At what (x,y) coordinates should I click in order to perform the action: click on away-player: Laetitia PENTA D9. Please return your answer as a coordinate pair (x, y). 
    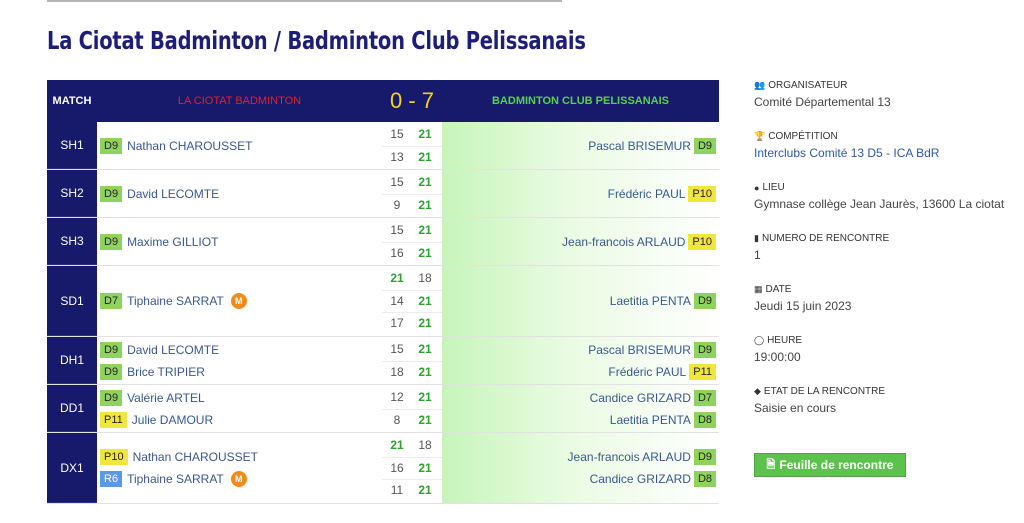
    Looking at the image, I should click on (663, 301).